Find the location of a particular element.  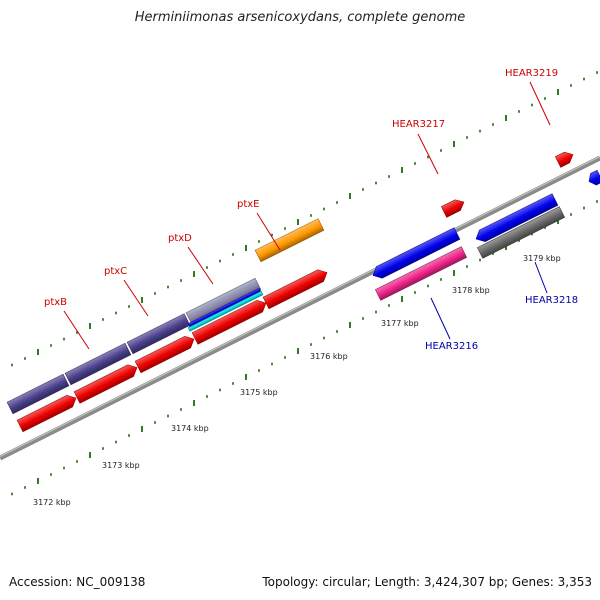

cds-cyan-strip is located at coordinates (225, 311).